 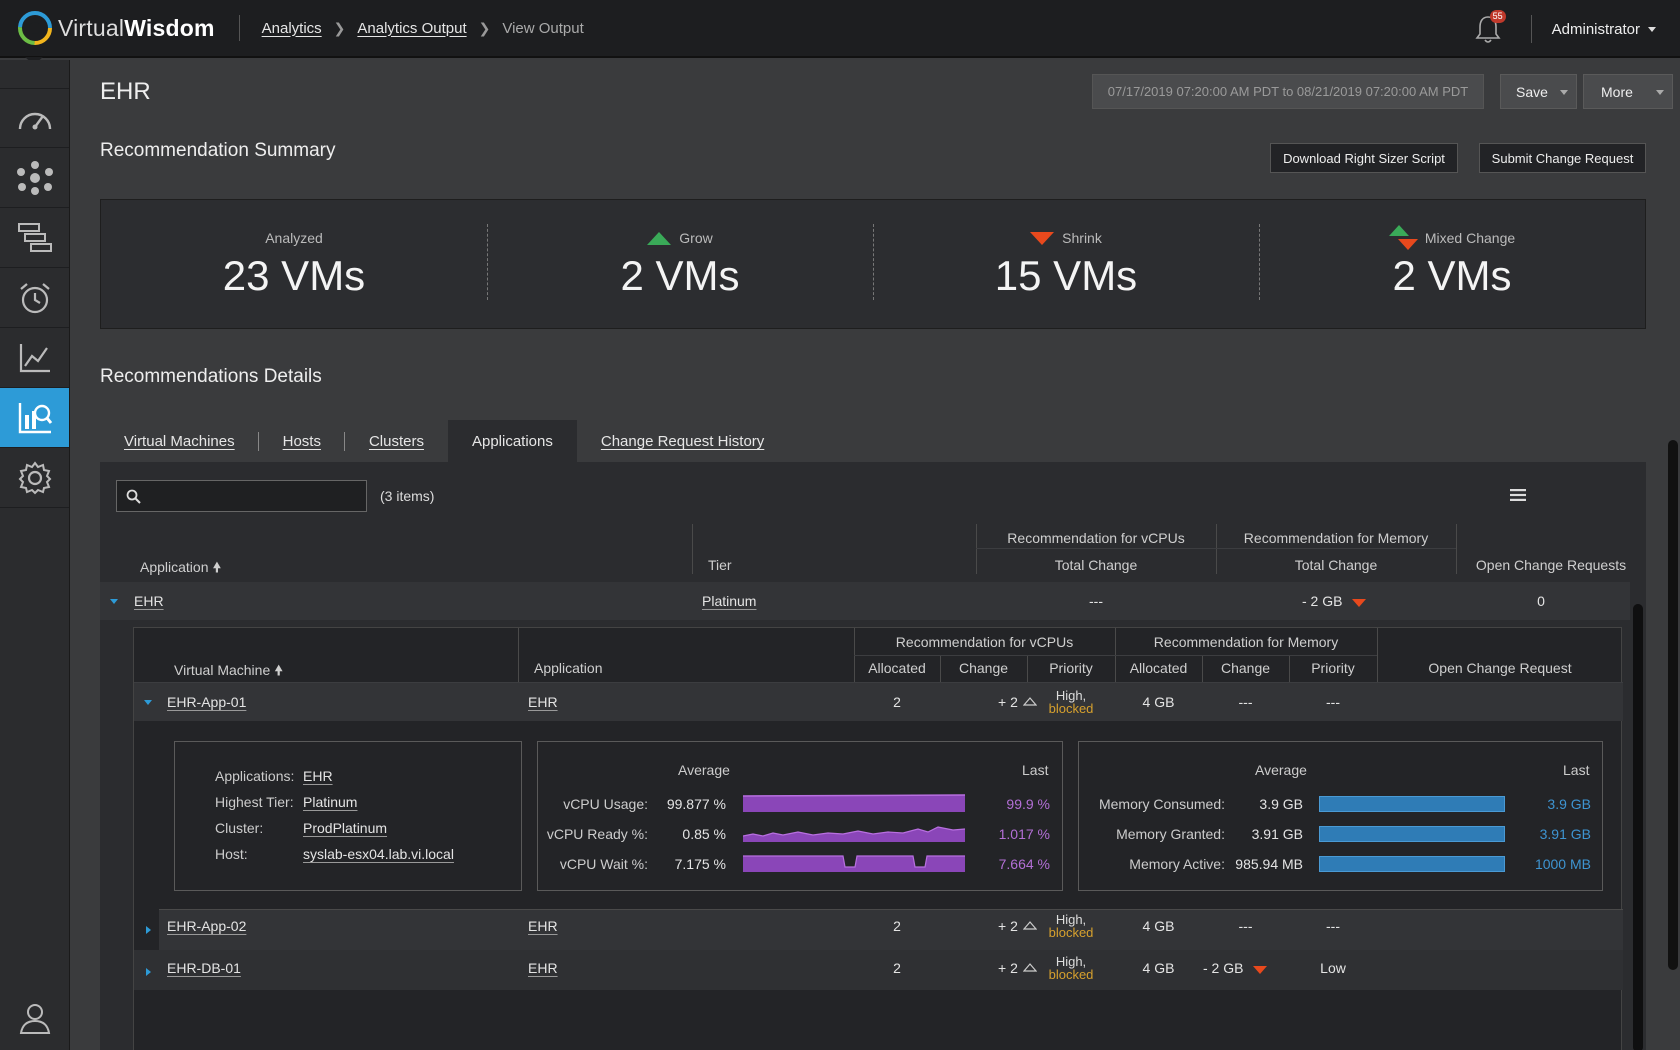 I want to click on sidebar-item-inventory, so click(x=34, y=238).